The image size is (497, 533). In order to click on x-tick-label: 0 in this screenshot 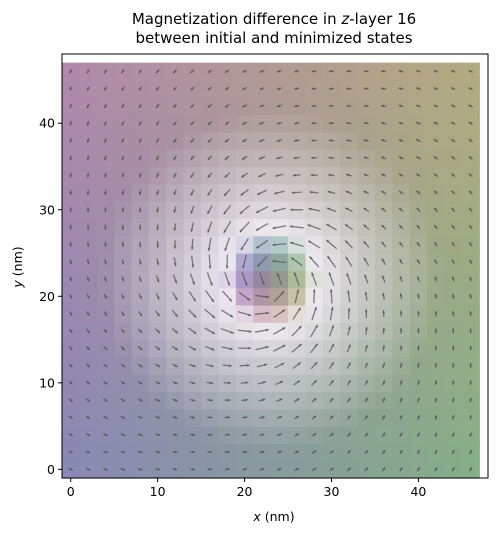, I will do `click(71, 491)`.